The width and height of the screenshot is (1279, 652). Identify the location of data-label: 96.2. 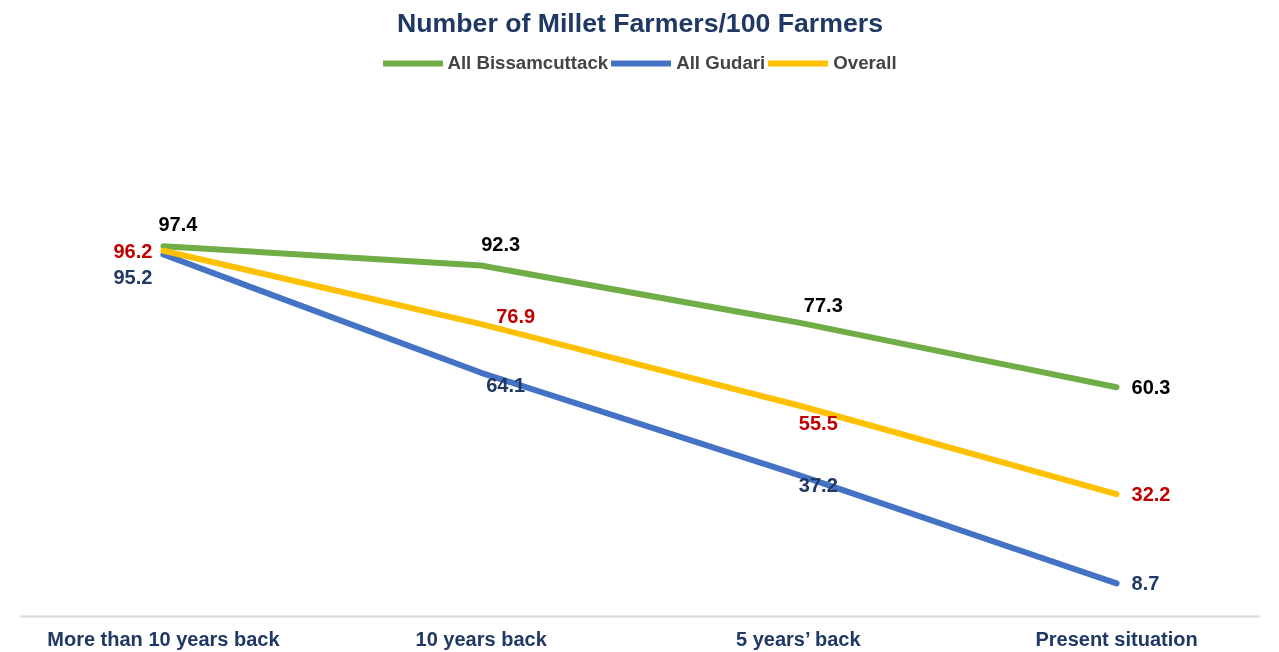
(133, 250).